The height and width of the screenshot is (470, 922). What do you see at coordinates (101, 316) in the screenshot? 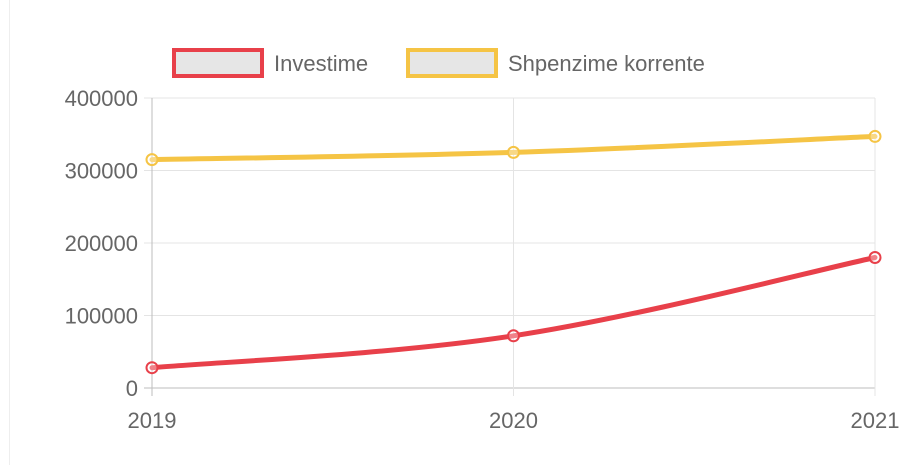
I see `y-tick-label: 100000` at bounding box center [101, 316].